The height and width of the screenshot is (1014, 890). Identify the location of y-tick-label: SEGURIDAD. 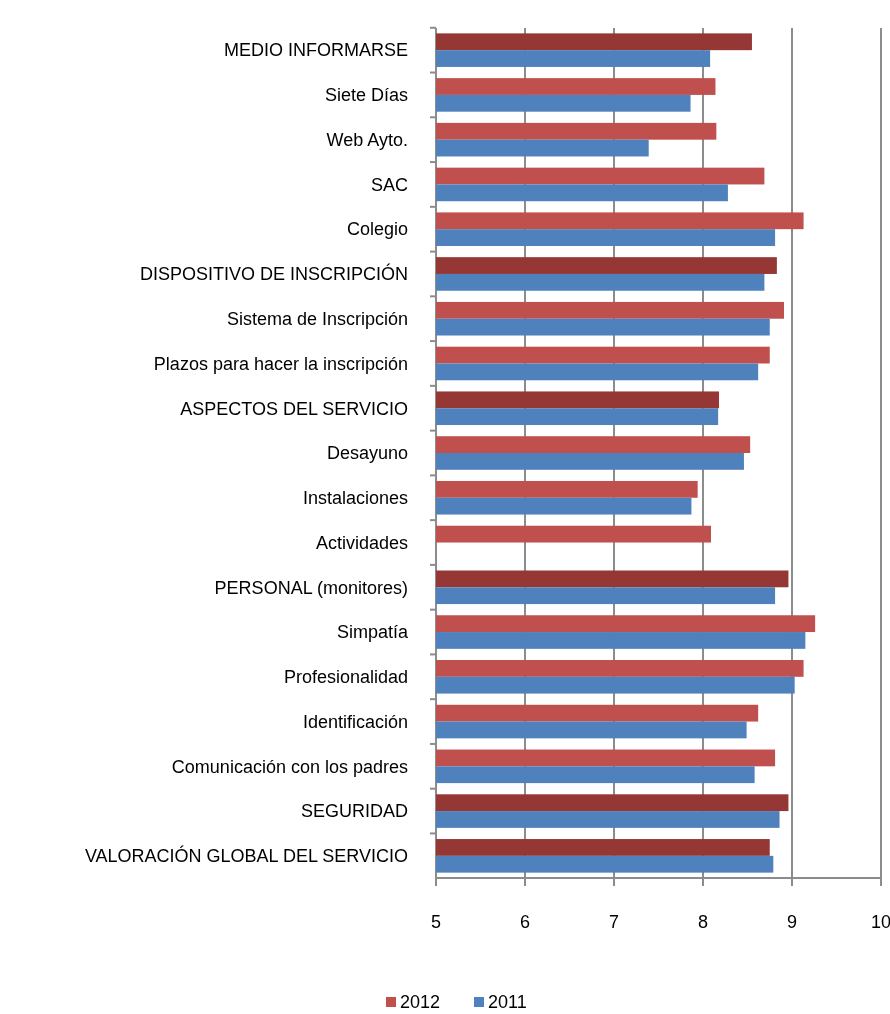
(354, 811).